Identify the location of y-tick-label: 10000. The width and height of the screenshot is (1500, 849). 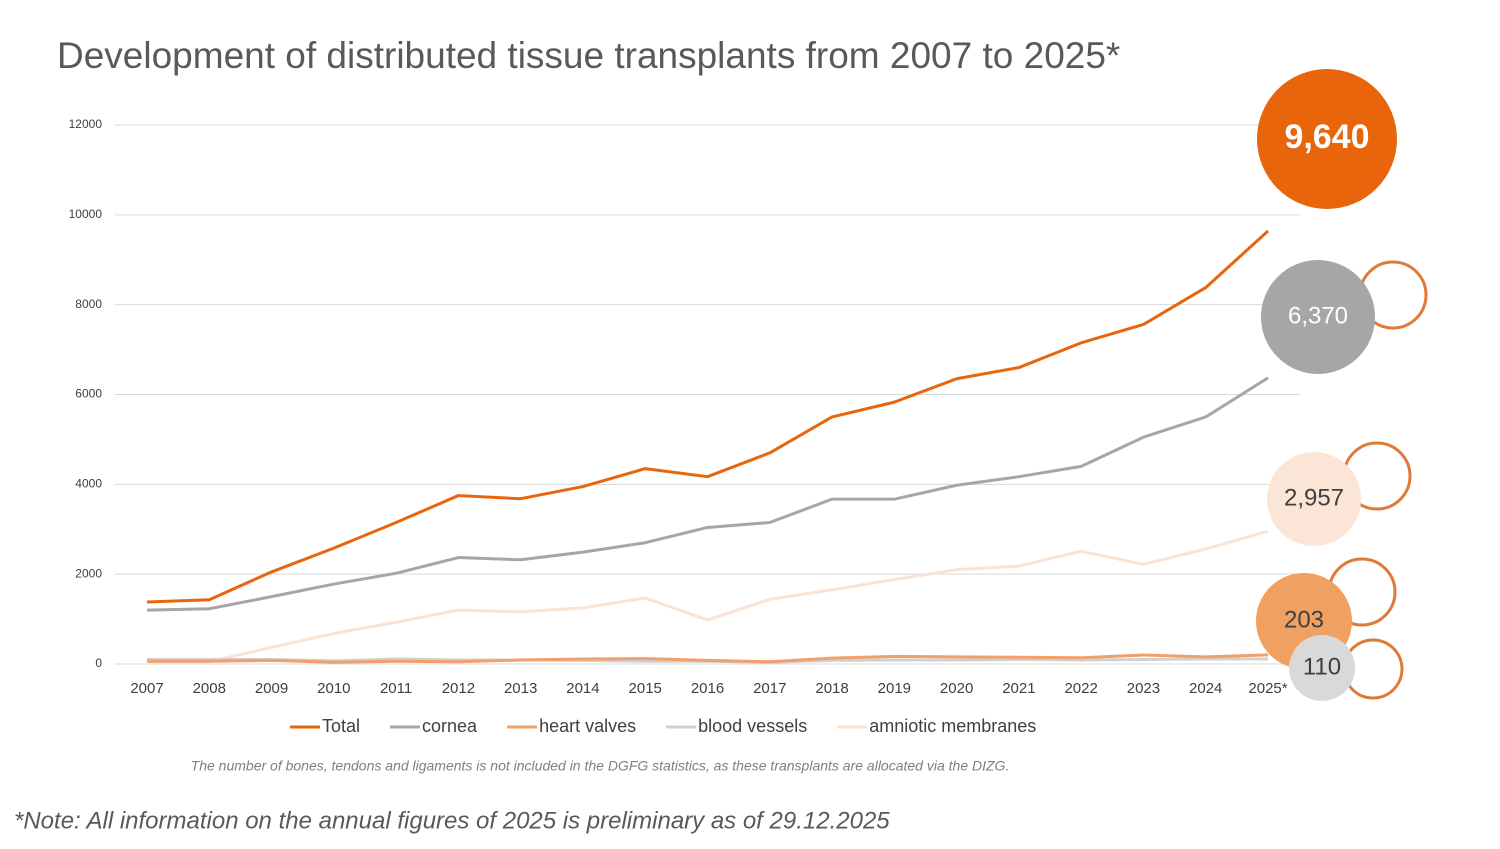
(86, 214).